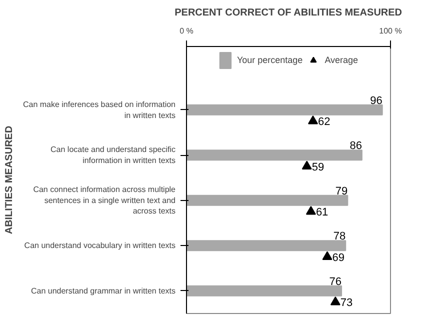 The width and height of the screenshot is (427, 323). I want to click on data-label: 62, so click(324, 122).